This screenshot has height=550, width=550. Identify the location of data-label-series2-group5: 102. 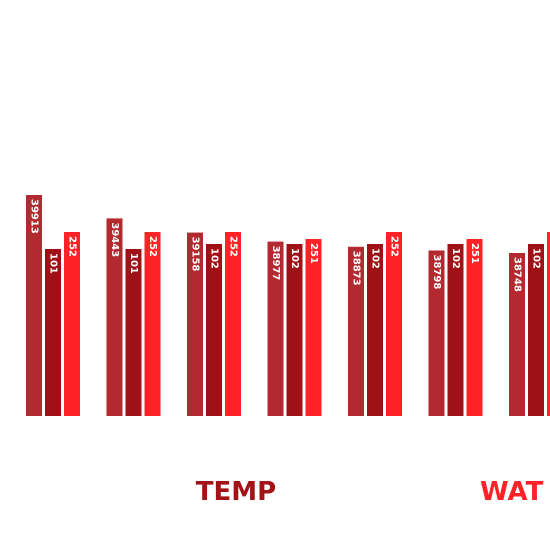
(375, 258).